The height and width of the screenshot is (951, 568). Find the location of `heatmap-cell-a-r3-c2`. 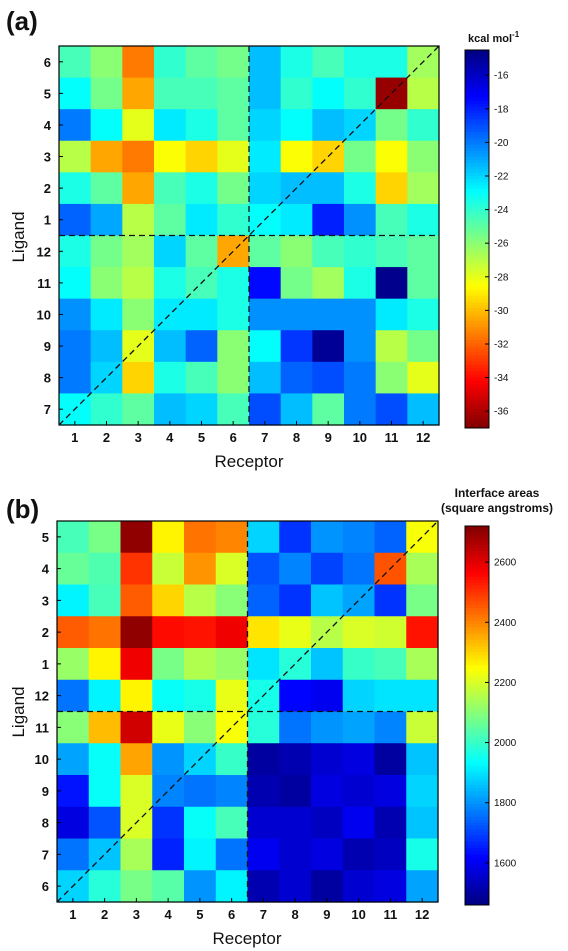

heatmap-cell-a-r3-c2 is located at coordinates (138, 156).